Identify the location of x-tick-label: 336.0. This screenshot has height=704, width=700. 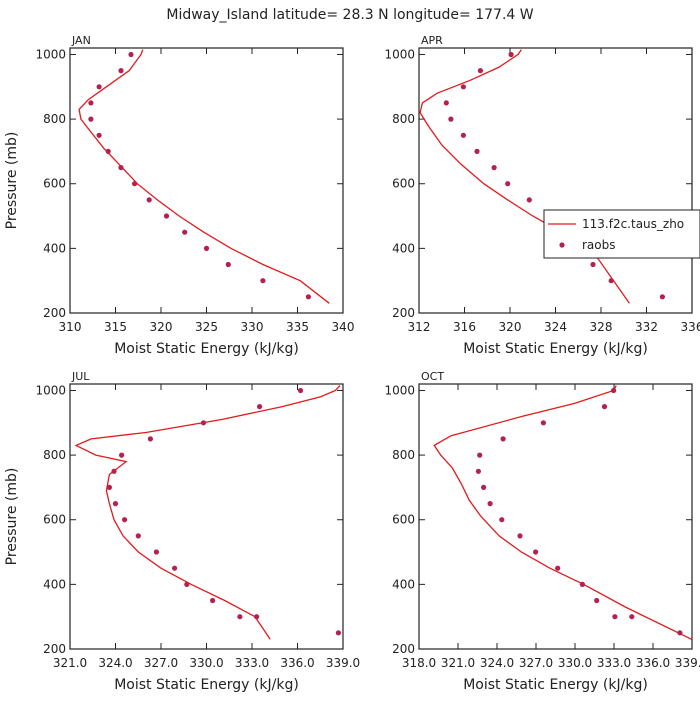
(297, 663).